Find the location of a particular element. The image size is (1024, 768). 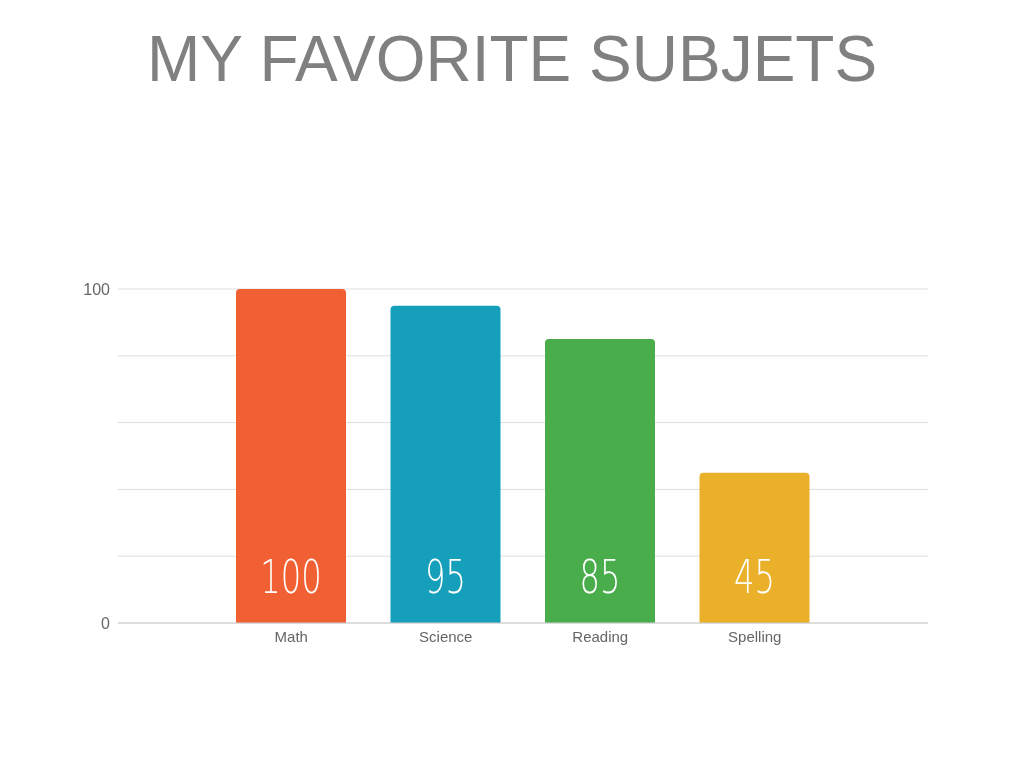

data-label: 45 is located at coordinates (754, 577).